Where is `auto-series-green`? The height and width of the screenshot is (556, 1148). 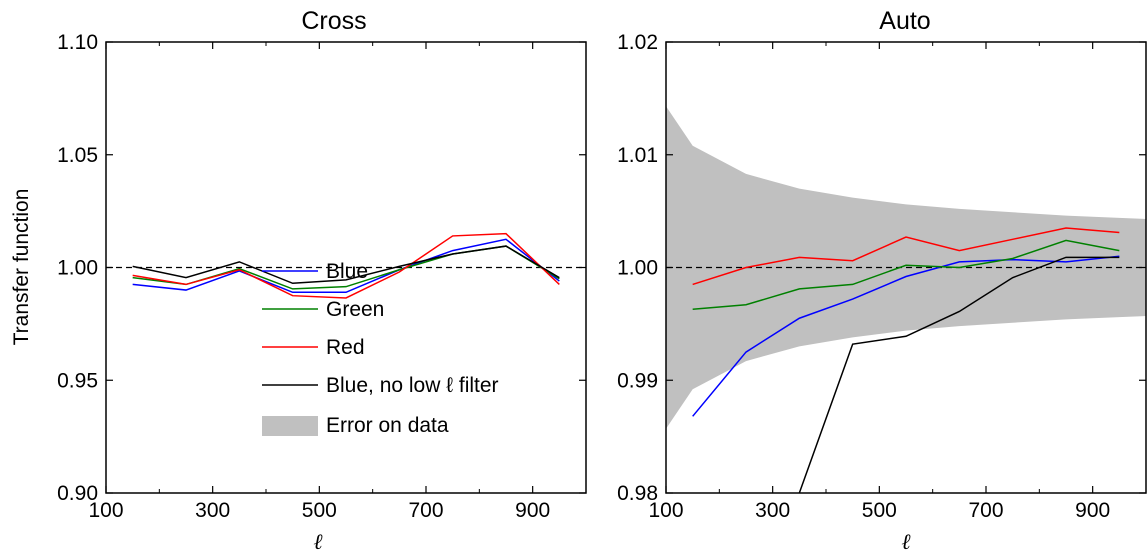
auto-series-green is located at coordinates (906, 274).